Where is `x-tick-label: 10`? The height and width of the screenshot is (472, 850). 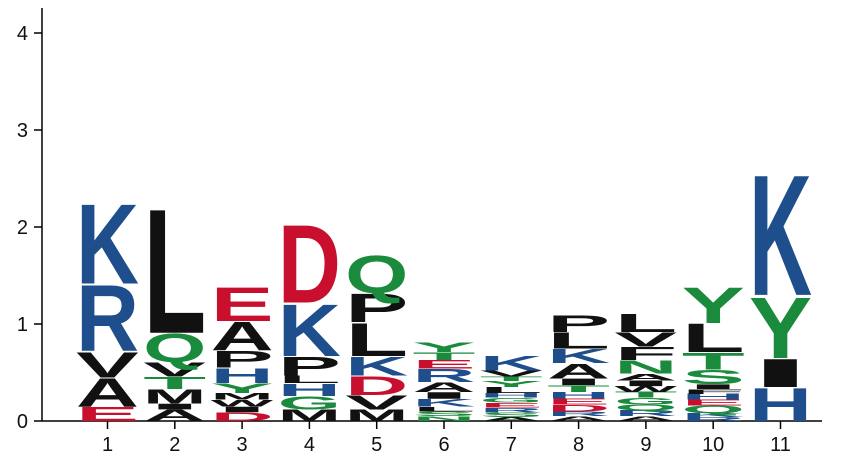 x-tick-label: 10 is located at coordinates (713, 445).